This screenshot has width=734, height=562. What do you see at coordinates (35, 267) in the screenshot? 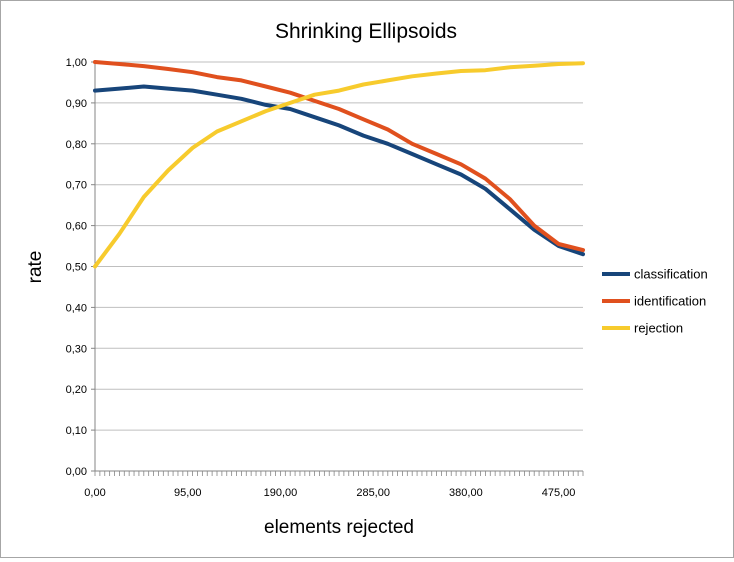
I see `y-axis-title: rate` at bounding box center [35, 267].